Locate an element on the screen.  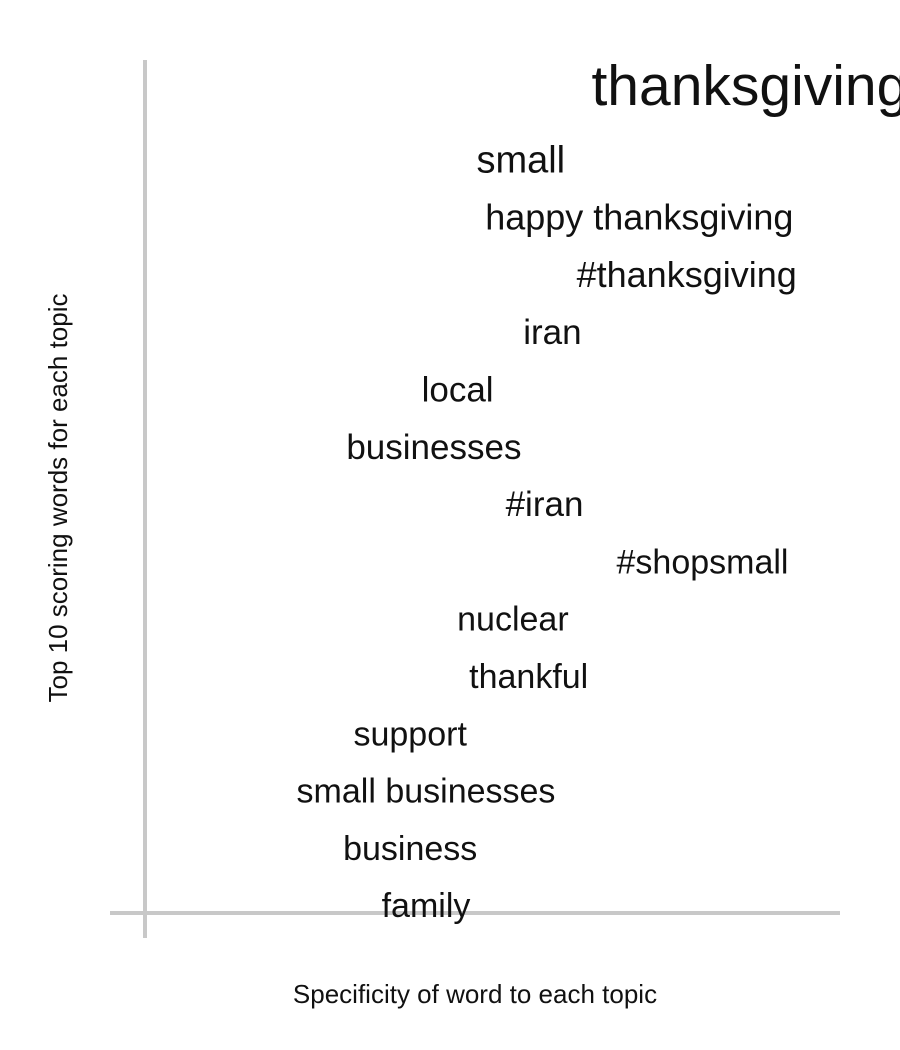
word-label: #thanksgiving is located at coordinates (687, 274).